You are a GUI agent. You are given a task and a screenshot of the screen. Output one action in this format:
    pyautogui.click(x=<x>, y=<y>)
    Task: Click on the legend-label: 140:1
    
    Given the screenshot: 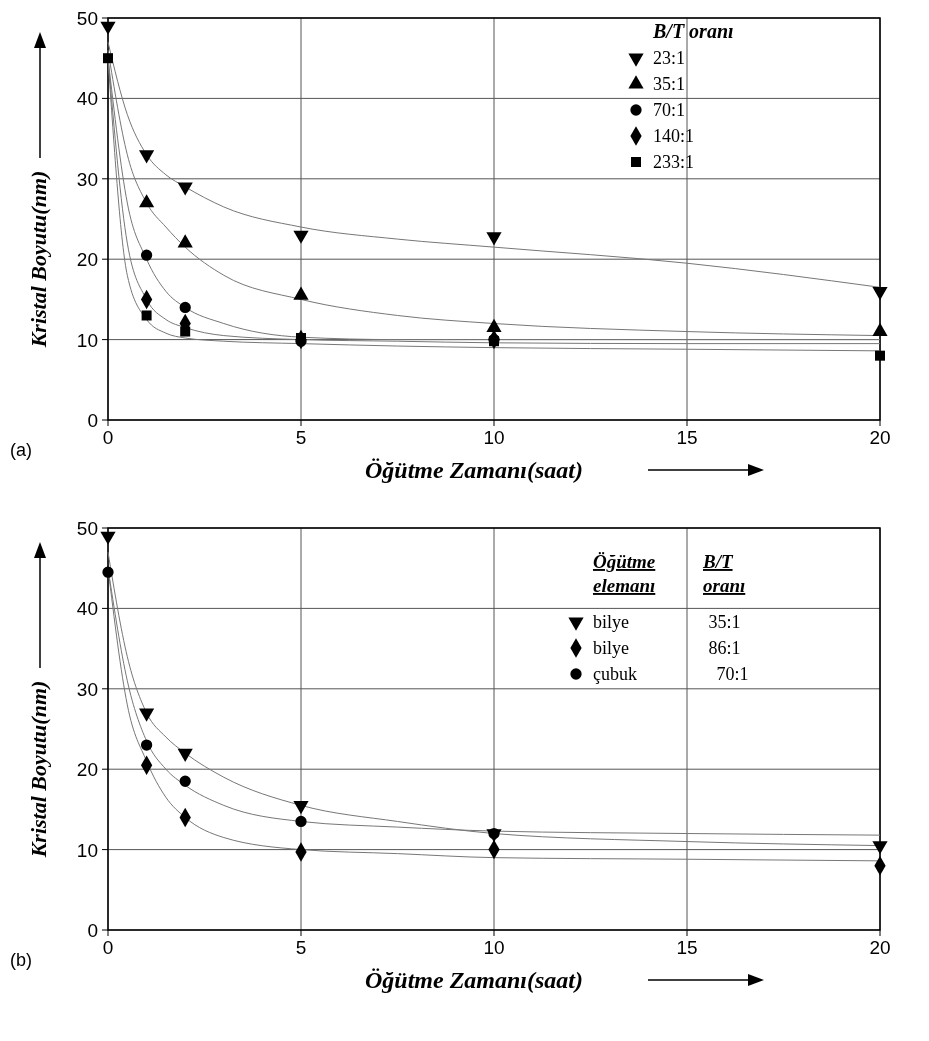 What is the action you would take?
    pyautogui.click(x=674, y=136)
    